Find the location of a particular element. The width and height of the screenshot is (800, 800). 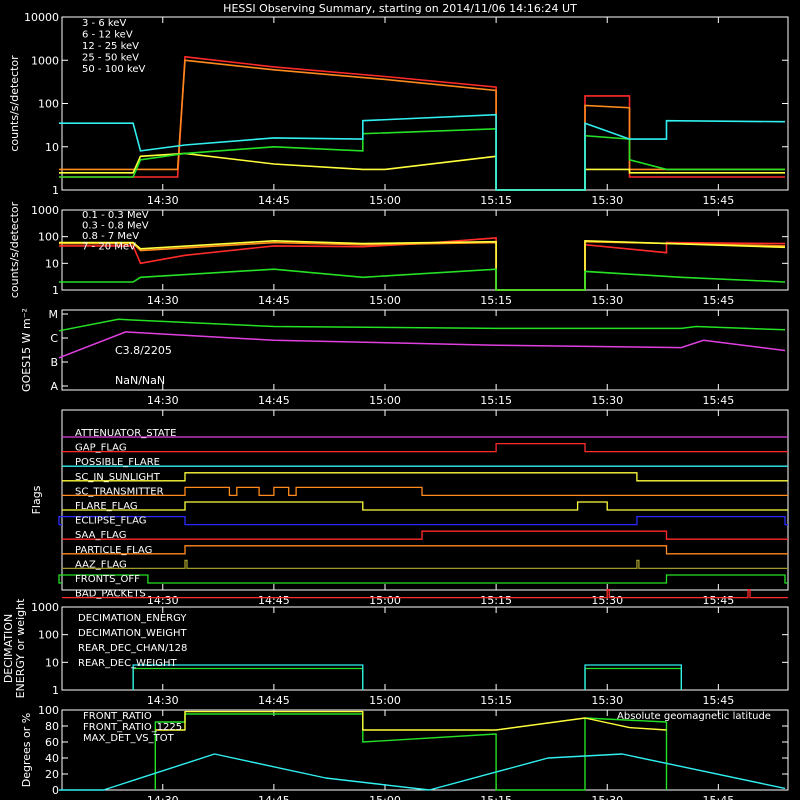

series-line-12-25-kev is located at coordinates (422, 171).